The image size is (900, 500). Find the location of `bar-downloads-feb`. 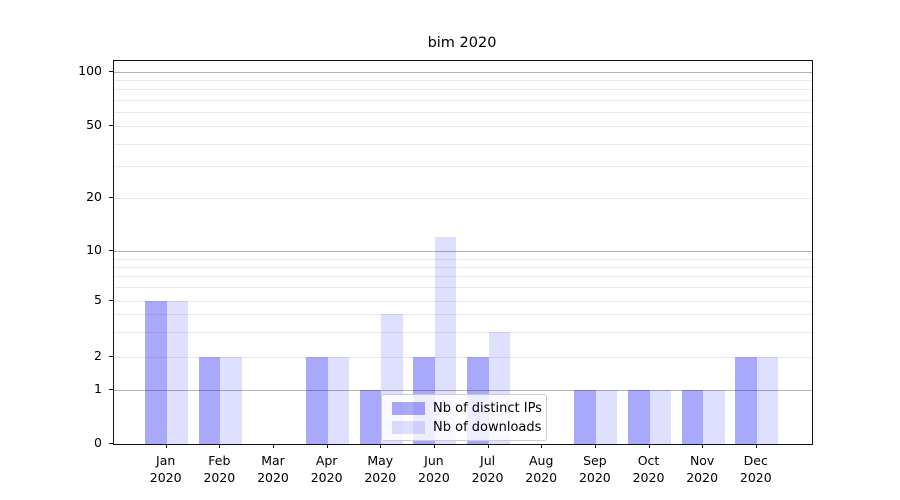

bar-downloads-feb is located at coordinates (231, 400).